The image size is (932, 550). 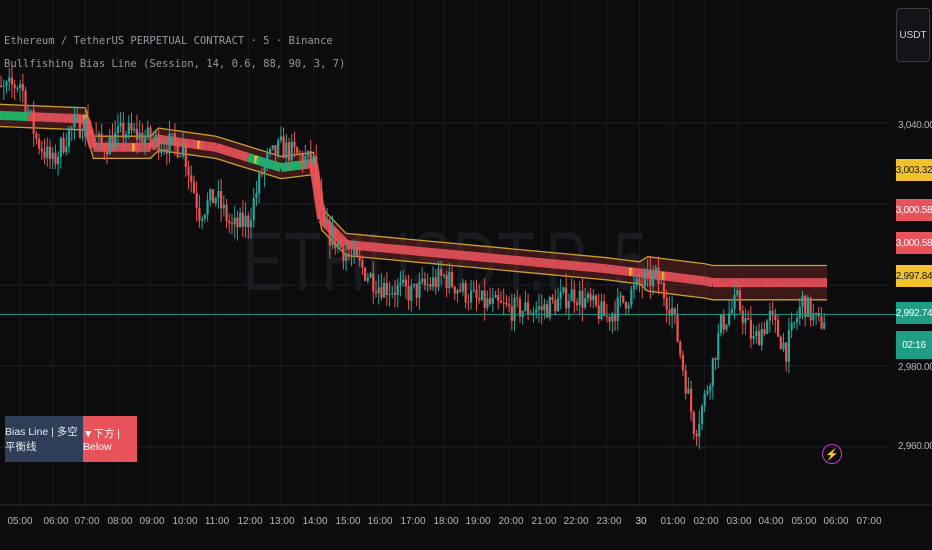 What do you see at coordinates (832, 454) in the screenshot?
I see `lightning-icon: ⚡` at bounding box center [832, 454].